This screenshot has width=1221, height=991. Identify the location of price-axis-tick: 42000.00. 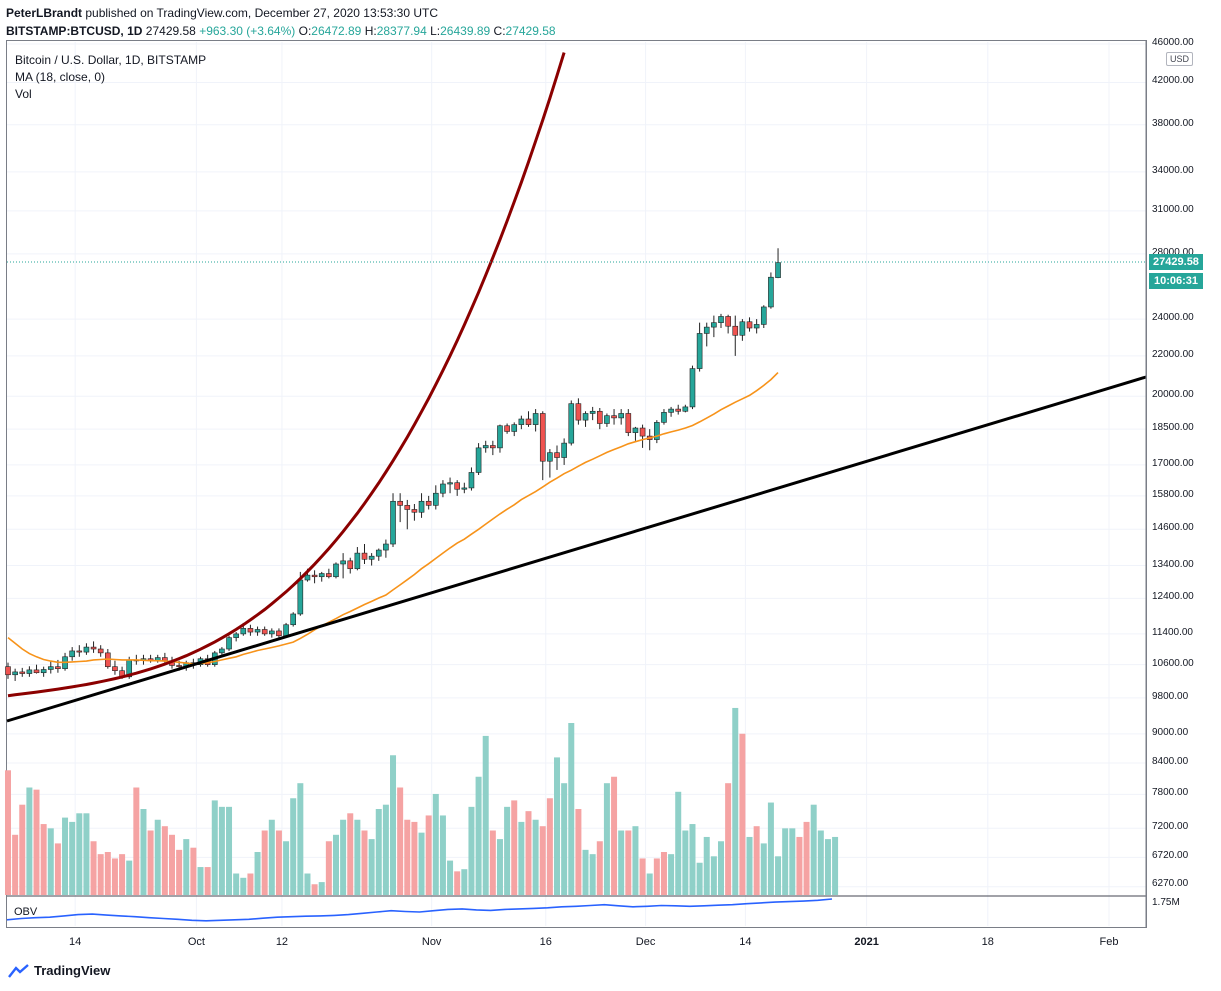
(1173, 81).